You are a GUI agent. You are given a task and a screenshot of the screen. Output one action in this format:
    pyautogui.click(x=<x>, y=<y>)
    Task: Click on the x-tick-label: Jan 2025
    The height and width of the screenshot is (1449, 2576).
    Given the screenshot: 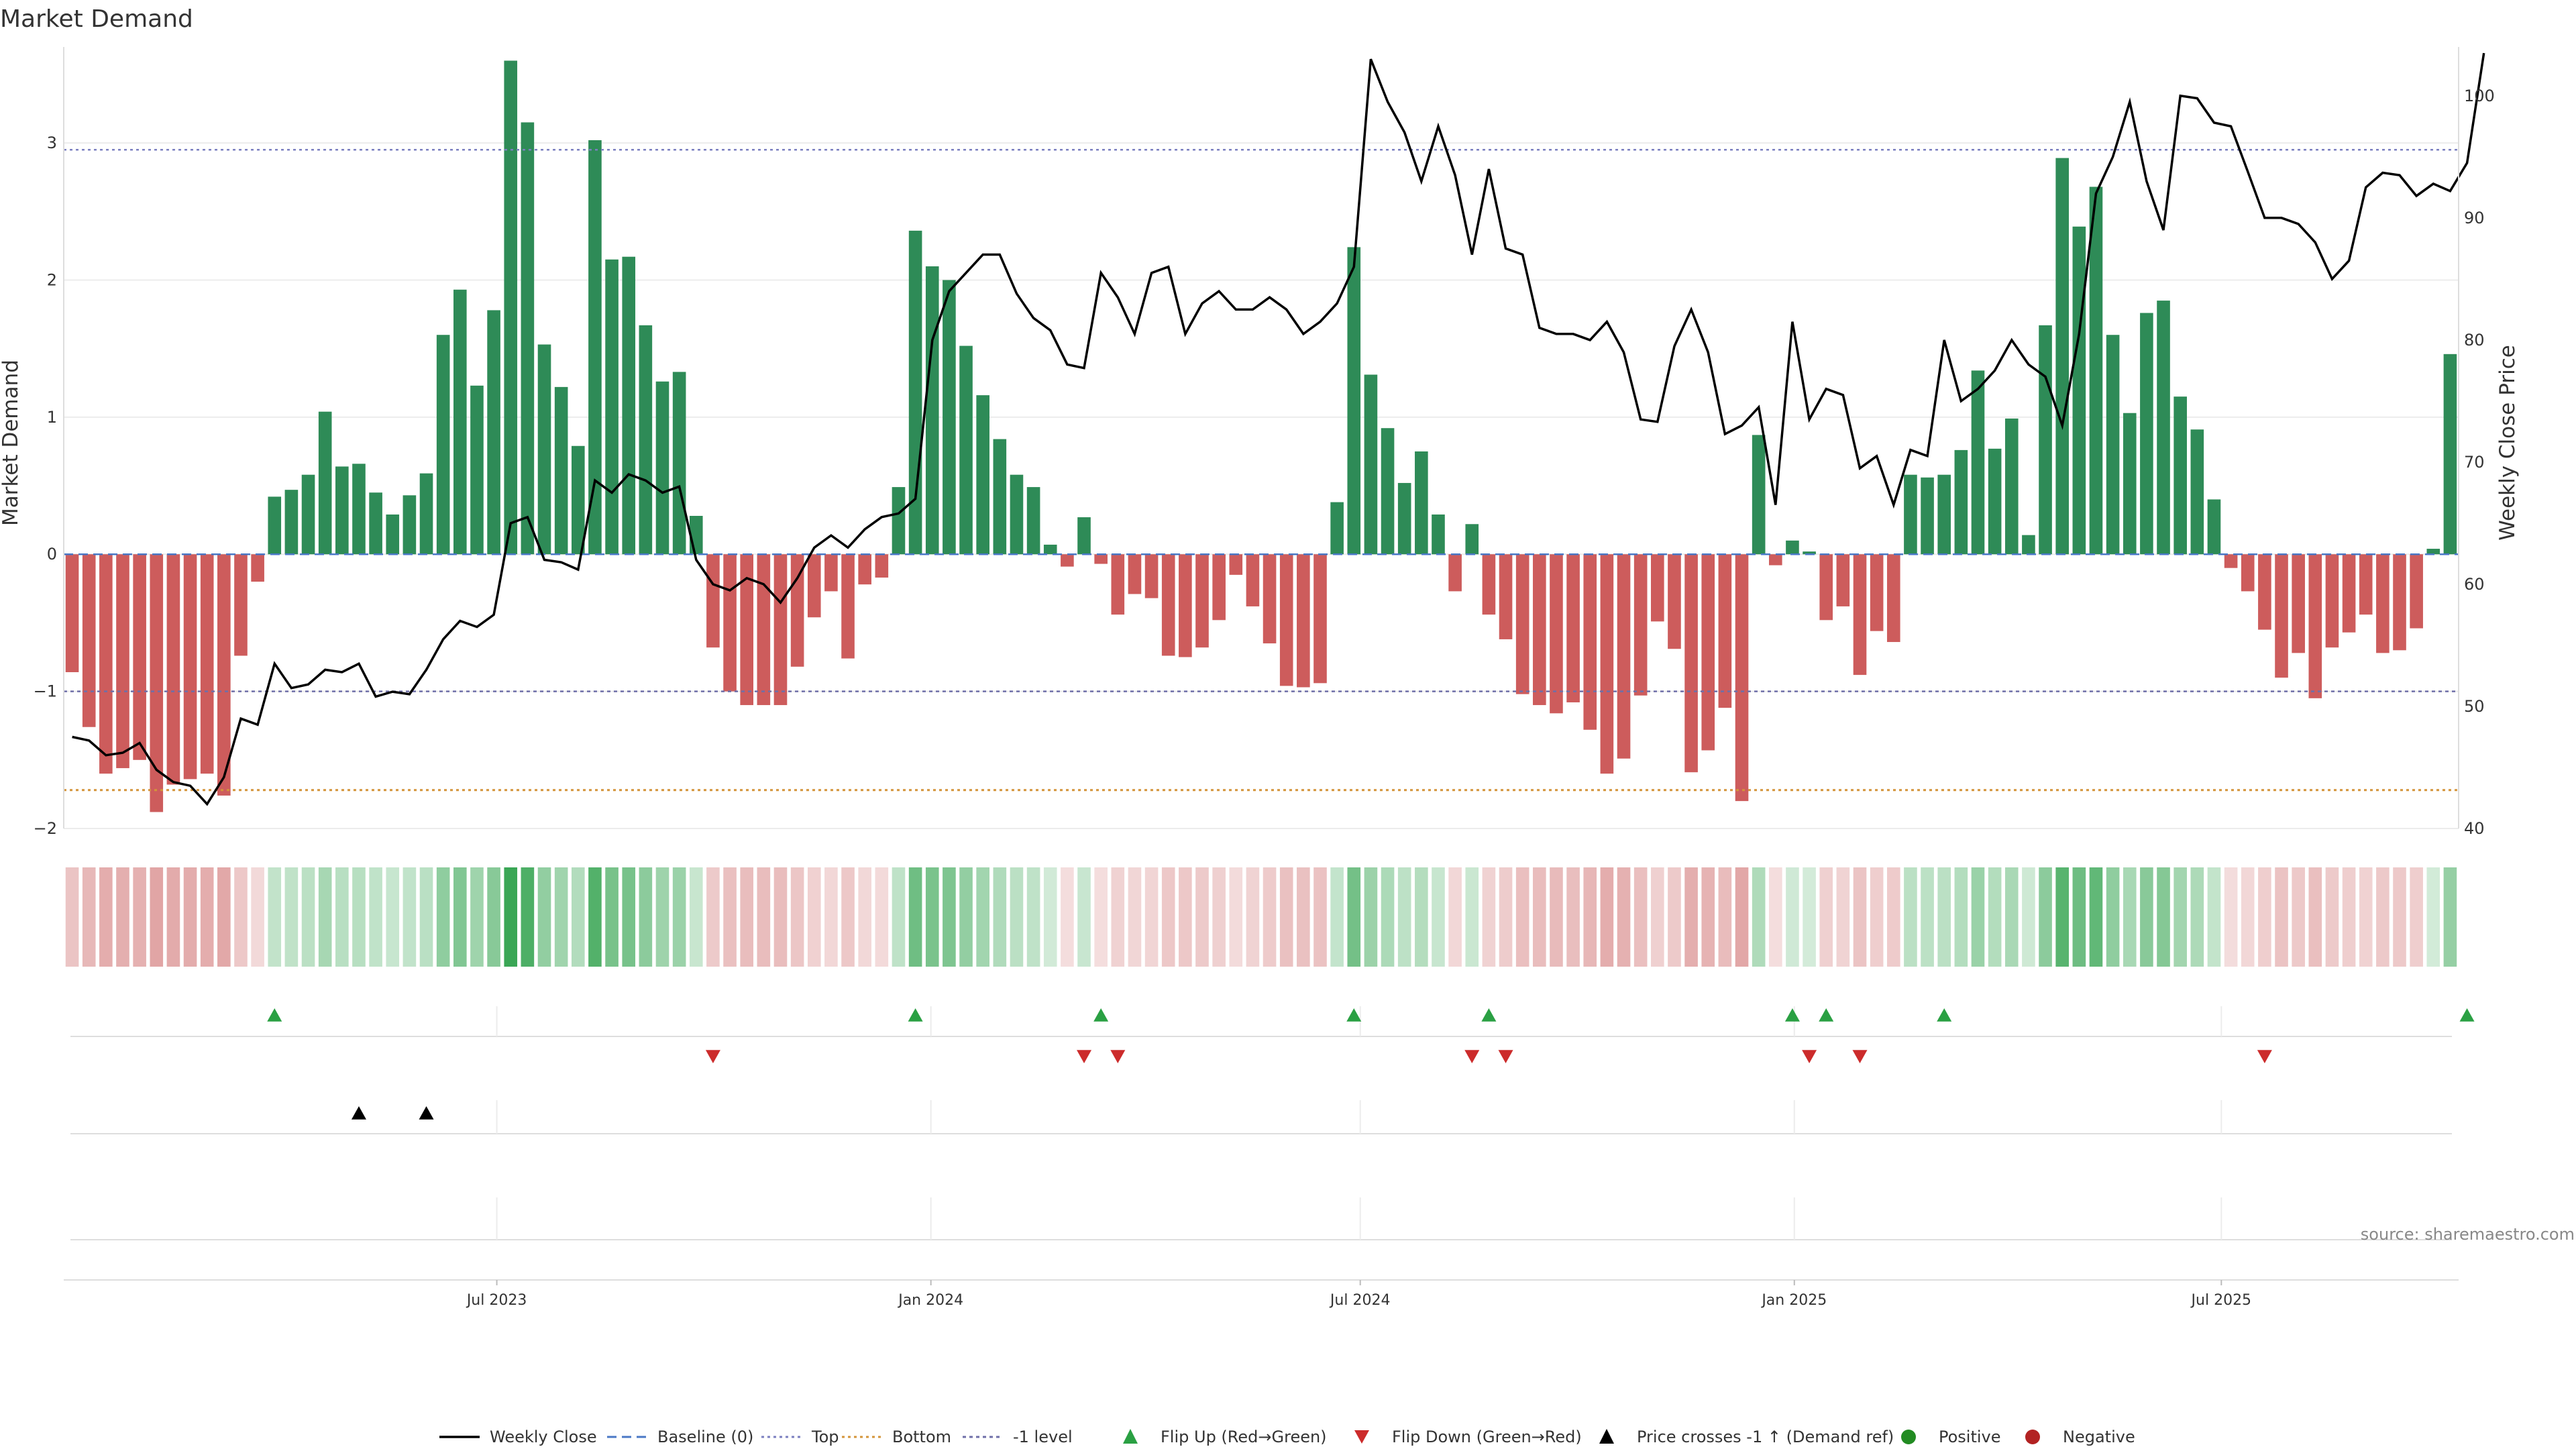 What is the action you would take?
    pyautogui.click(x=1793, y=1300)
    